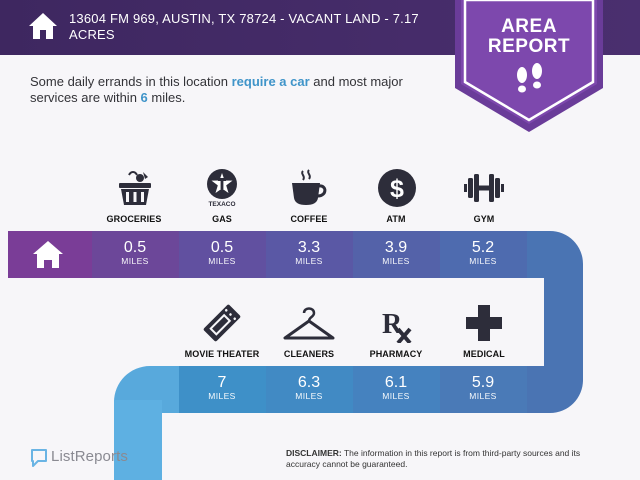 Image resolution: width=640 pixels, height=480 pixels. I want to click on intro-highlight-miles: 6, so click(144, 97).